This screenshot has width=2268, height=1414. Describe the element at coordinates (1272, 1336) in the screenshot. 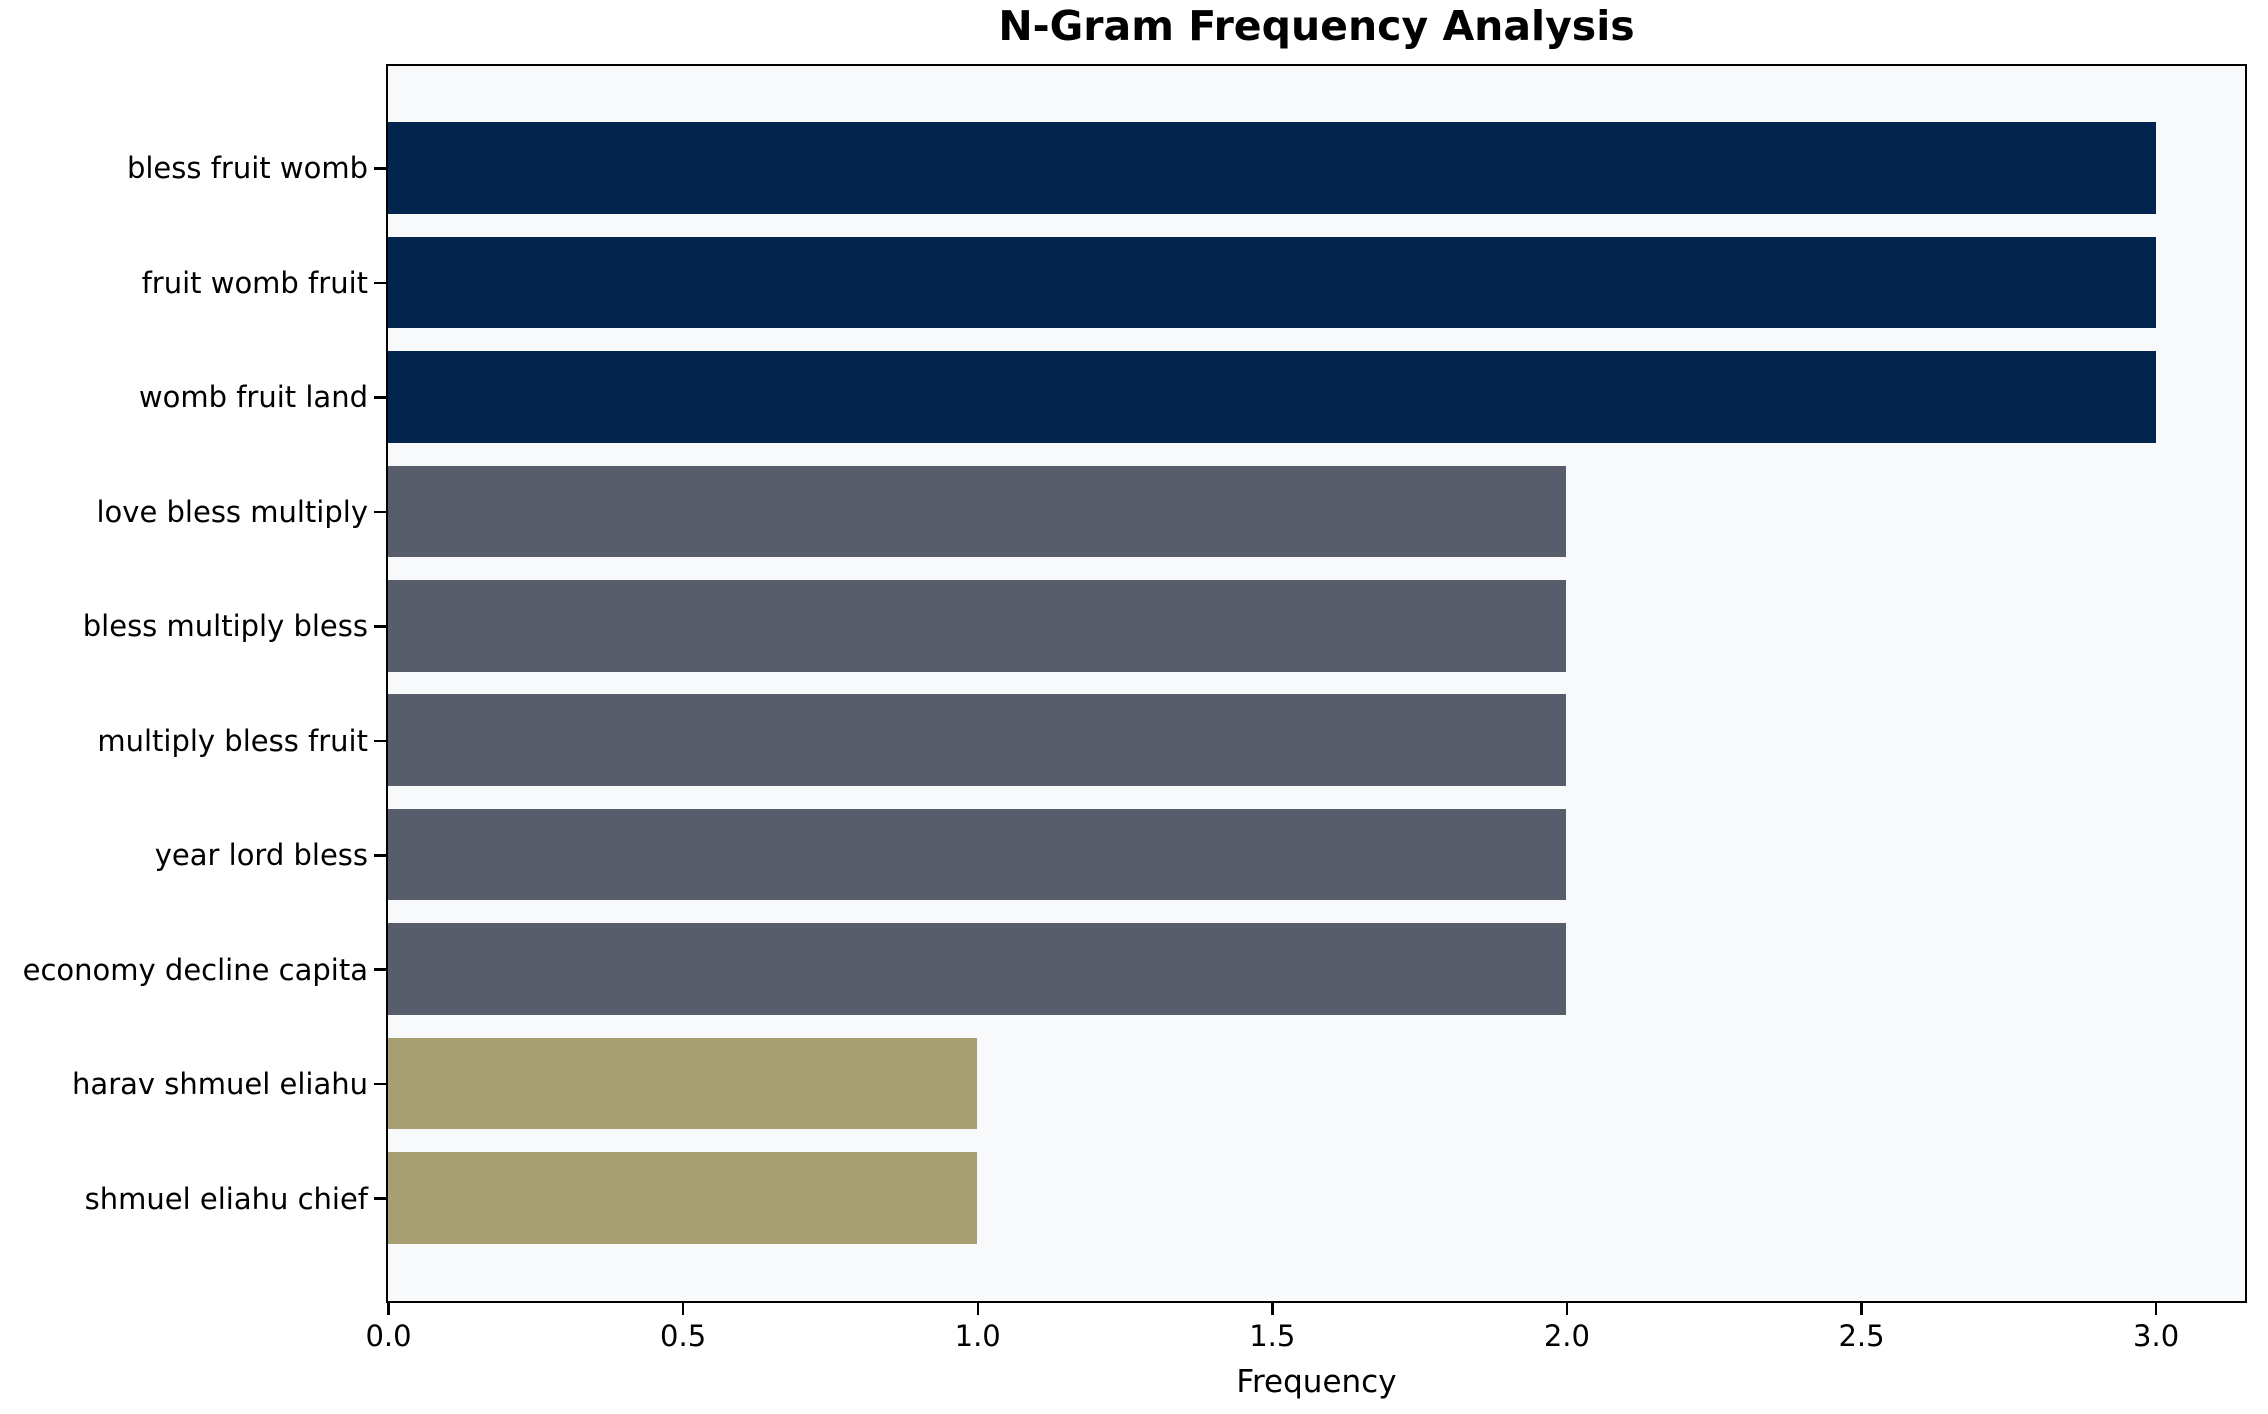

I see `x-tick-label: 1.5` at that location.